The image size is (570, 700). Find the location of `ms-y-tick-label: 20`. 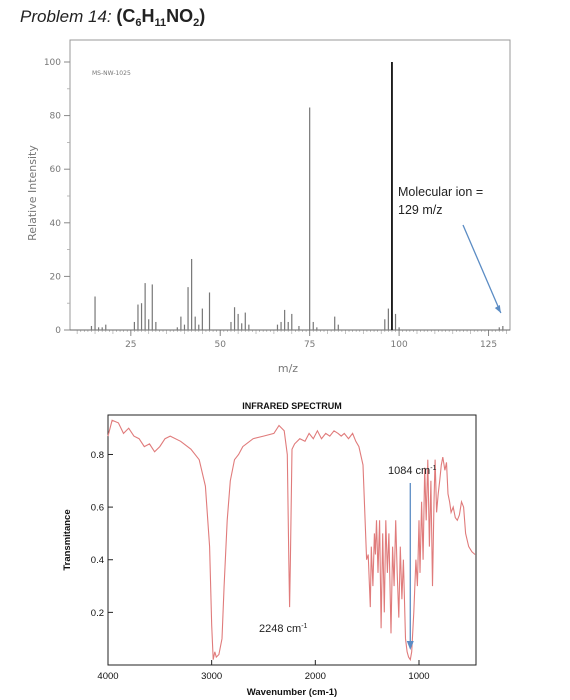

ms-y-tick-label: 20 is located at coordinates (56, 277).